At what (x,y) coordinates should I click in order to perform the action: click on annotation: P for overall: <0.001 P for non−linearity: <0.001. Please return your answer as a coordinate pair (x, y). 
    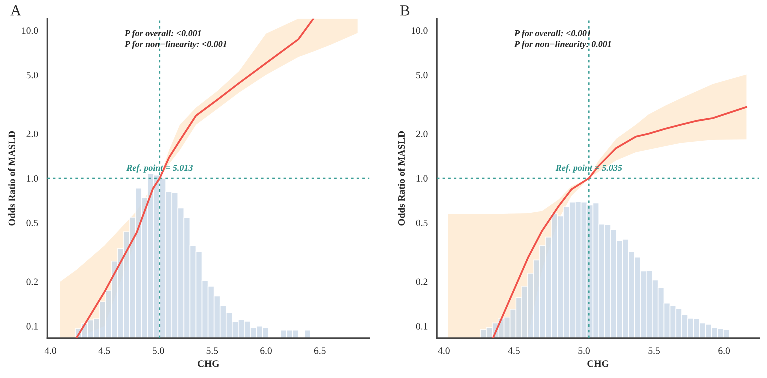
    Looking at the image, I should click on (175, 40).